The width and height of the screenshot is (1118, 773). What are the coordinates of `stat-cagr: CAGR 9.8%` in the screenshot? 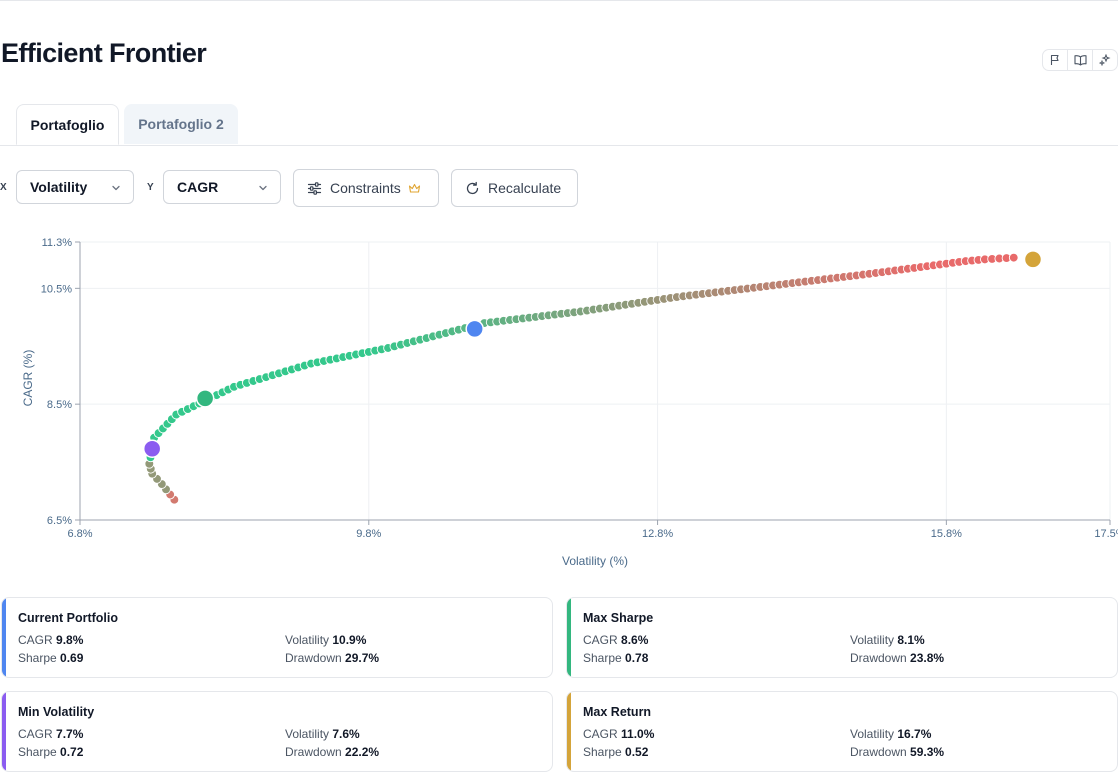 It's located at (51, 640).